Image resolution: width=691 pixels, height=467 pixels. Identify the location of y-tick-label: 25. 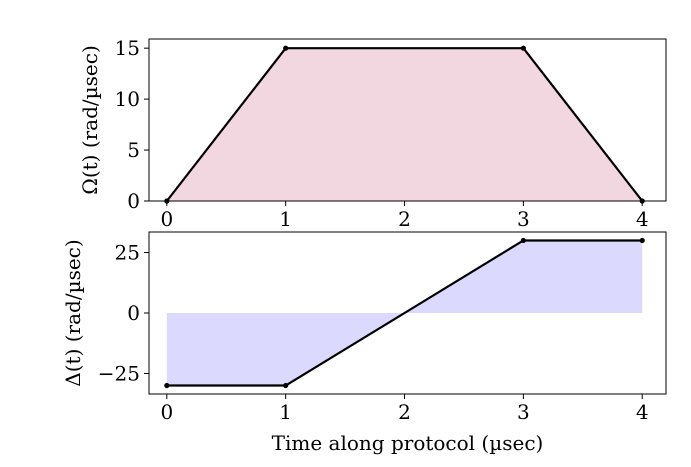
(127, 253).